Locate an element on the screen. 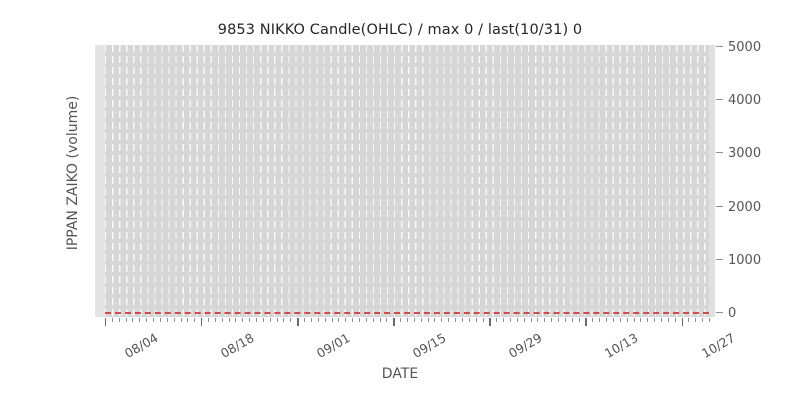 The image size is (800, 400). y-axis-title: IPPAN ZAIKO (volume) is located at coordinates (73, 173).